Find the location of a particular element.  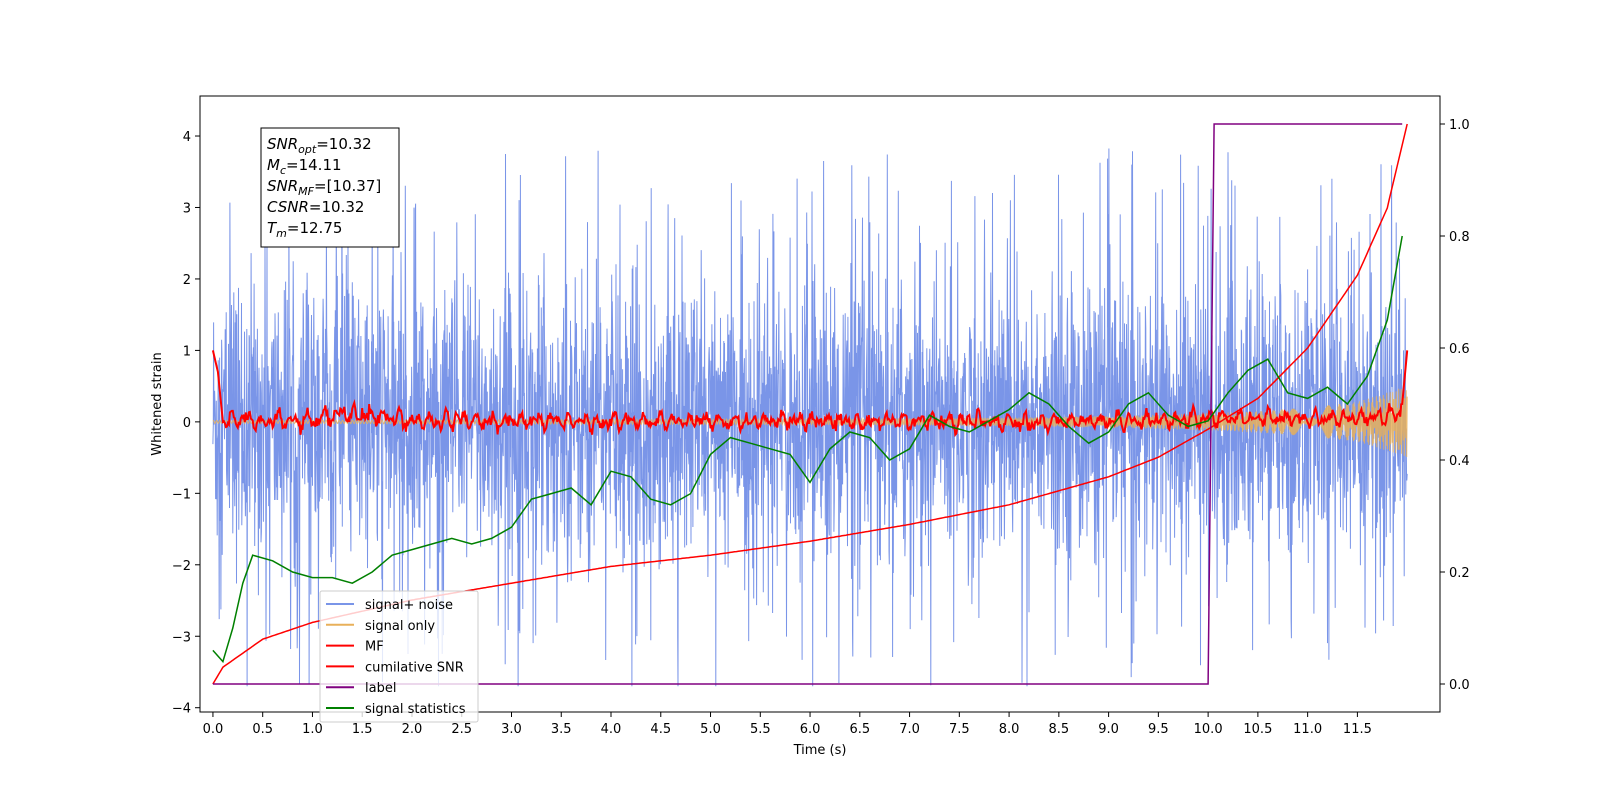

y-axis-left: −4 −3 −2 −1 0 1 2 3 4 is located at coordinates (186, 423).